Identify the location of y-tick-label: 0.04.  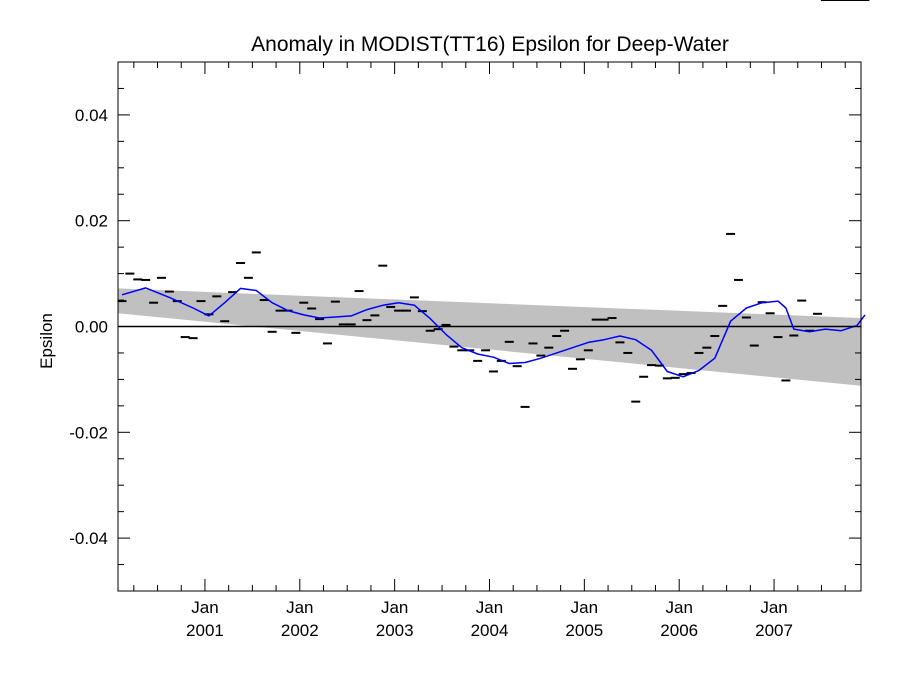
(91, 115).